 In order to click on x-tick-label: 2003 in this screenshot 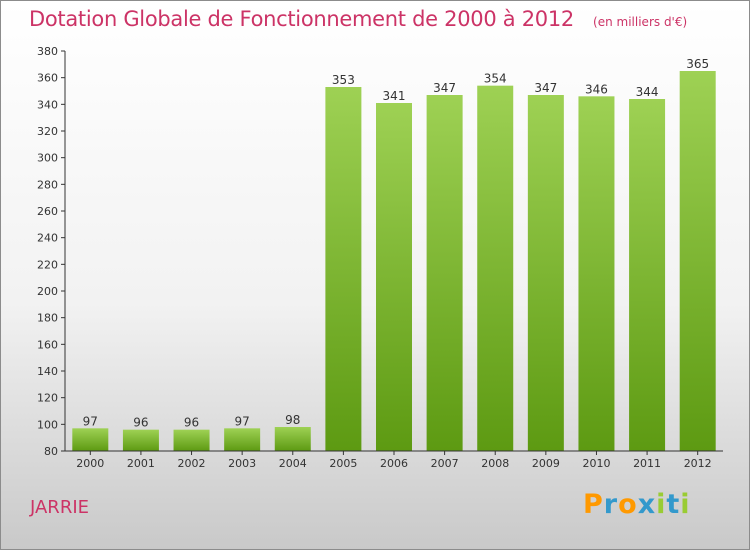, I will do `click(242, 463)`.